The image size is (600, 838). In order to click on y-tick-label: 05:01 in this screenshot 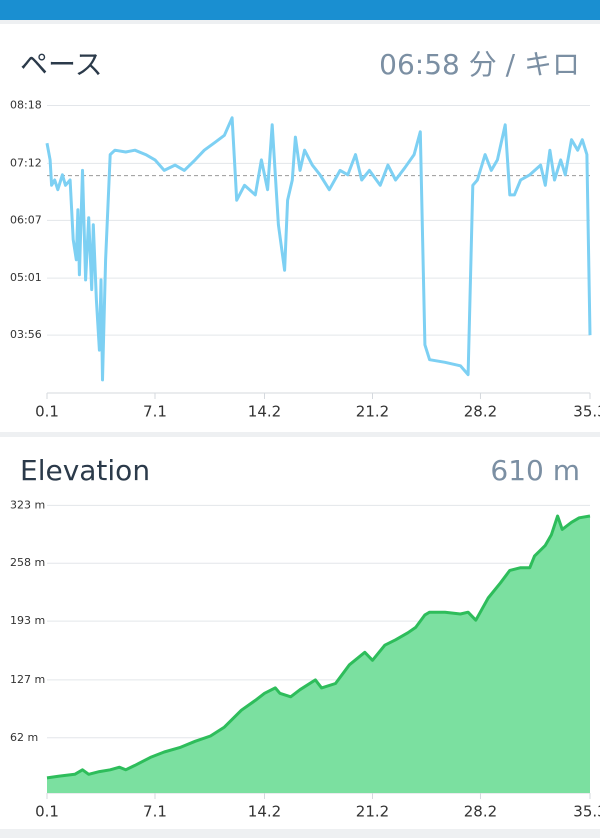, I will do `click(26, 277)`.